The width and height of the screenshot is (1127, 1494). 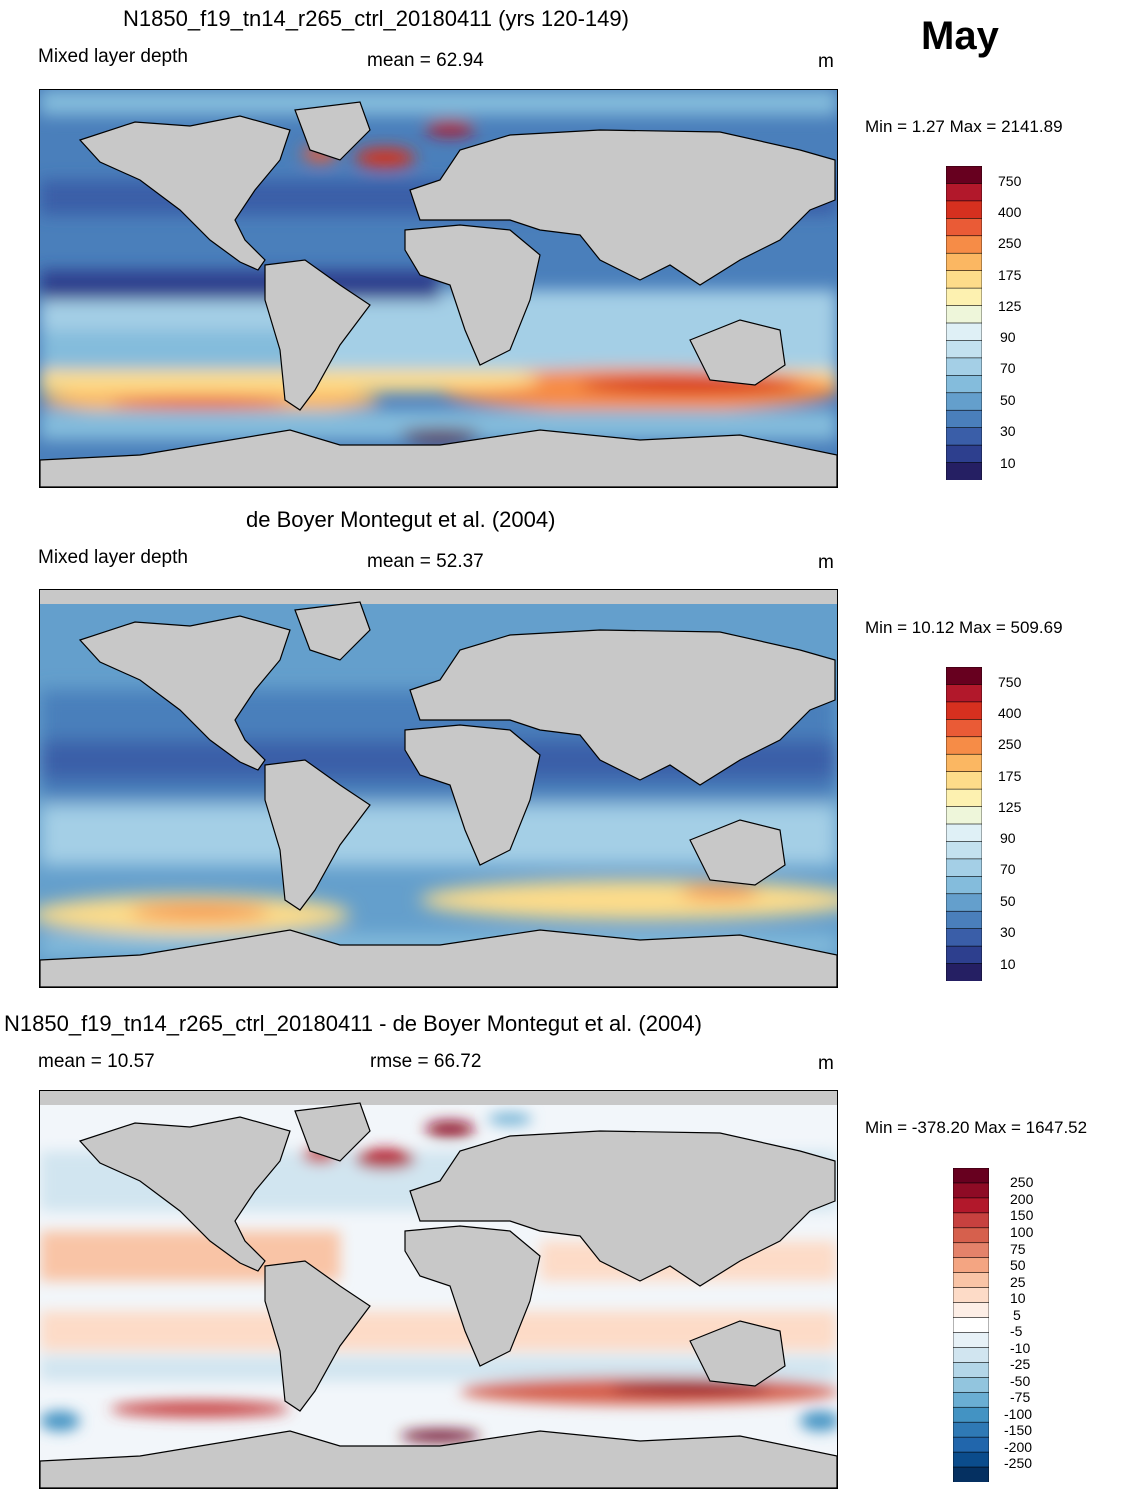 What do you see at coordinates (1018, 1430) in the screenshot?
I see `panel3-cb-label: -150` at bounding box center [1018, 1430].